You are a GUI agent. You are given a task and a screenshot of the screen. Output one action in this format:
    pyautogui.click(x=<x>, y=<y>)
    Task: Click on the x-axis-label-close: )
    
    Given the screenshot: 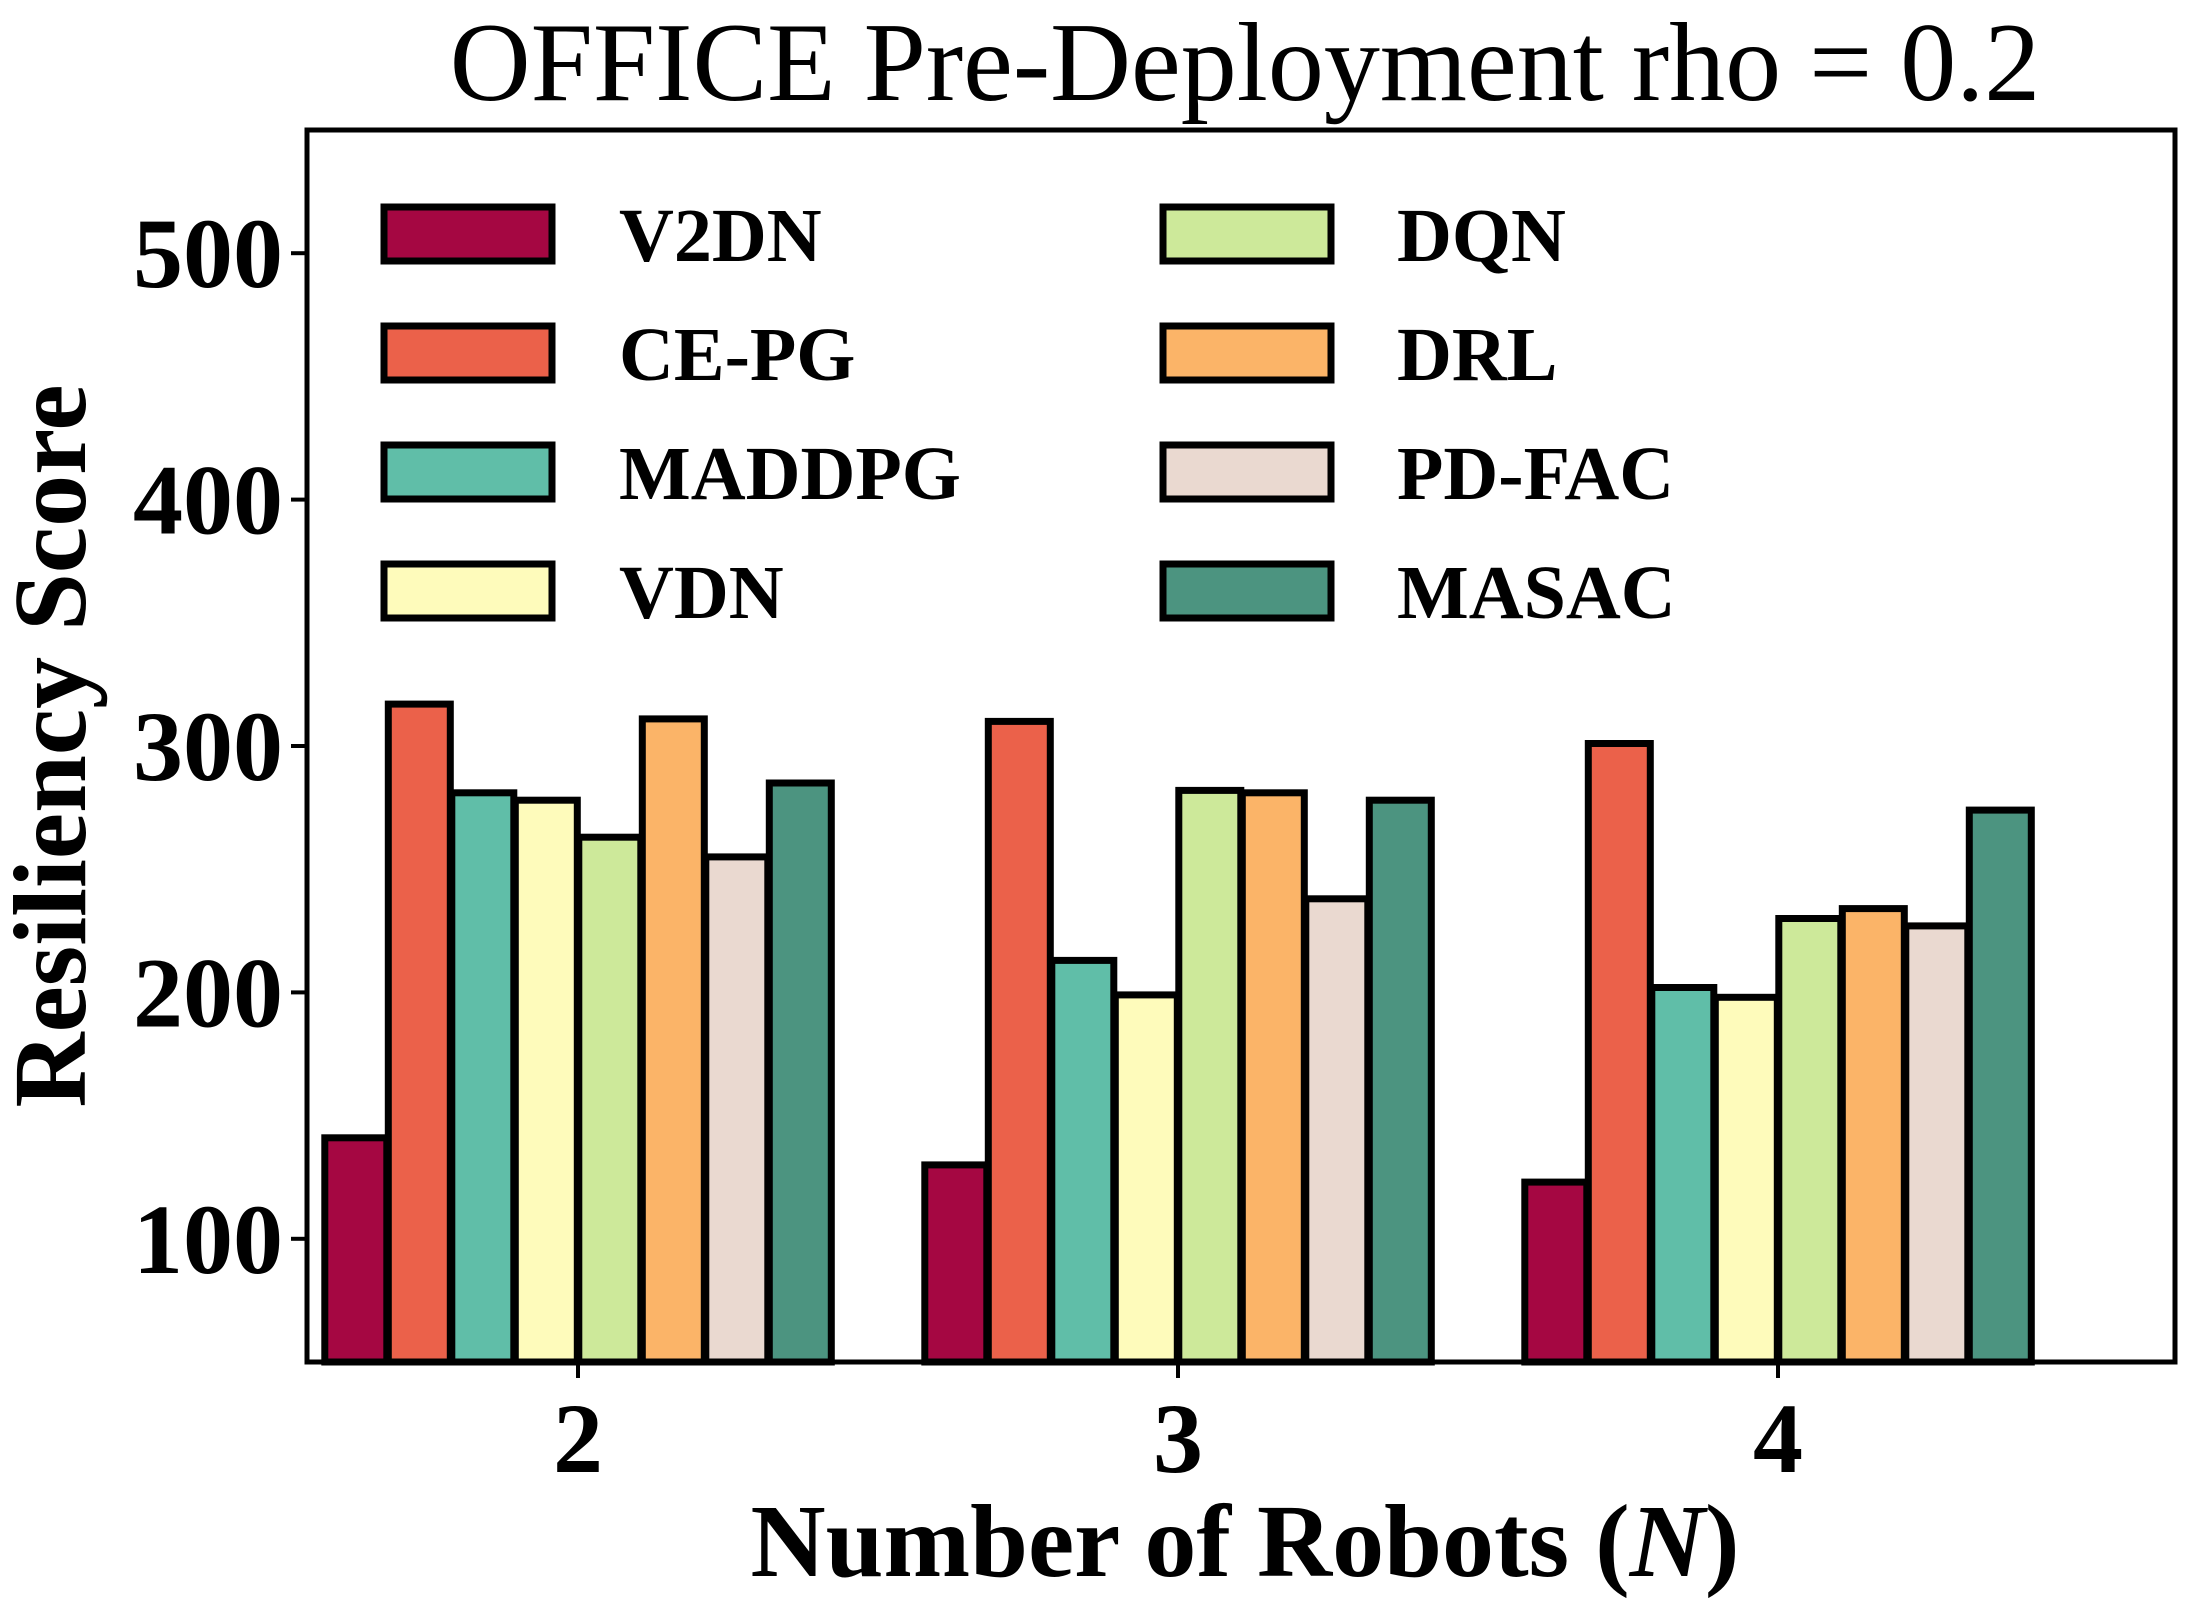 What is the action you would take?
    pyautogui.click(x=1722, y=1541)
    